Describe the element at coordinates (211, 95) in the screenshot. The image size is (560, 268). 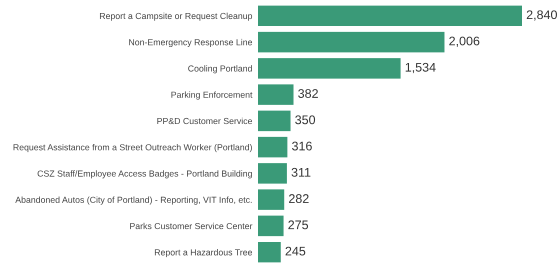
I see `y-tick-label: Parking Enforcement` at that location.